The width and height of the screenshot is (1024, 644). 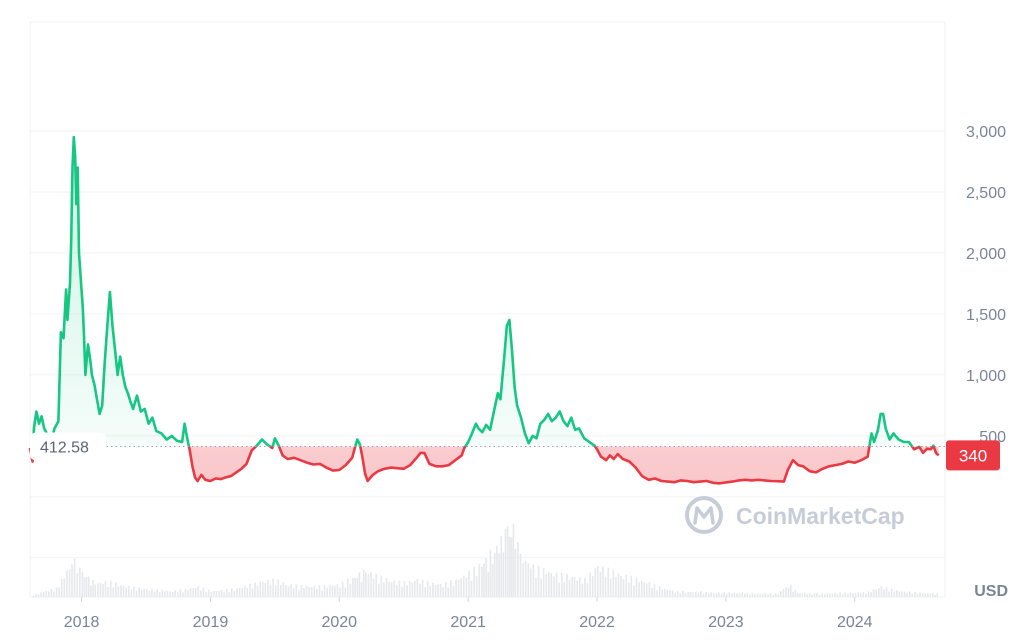 I want to click on volume-bars, so click(x=485, y=560).